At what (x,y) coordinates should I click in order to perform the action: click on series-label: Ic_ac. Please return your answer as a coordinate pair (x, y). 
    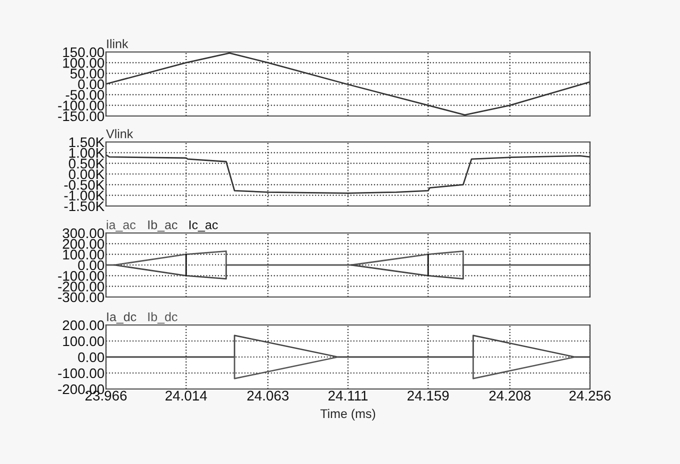
    Looking at the image, I should click on (203, 226).